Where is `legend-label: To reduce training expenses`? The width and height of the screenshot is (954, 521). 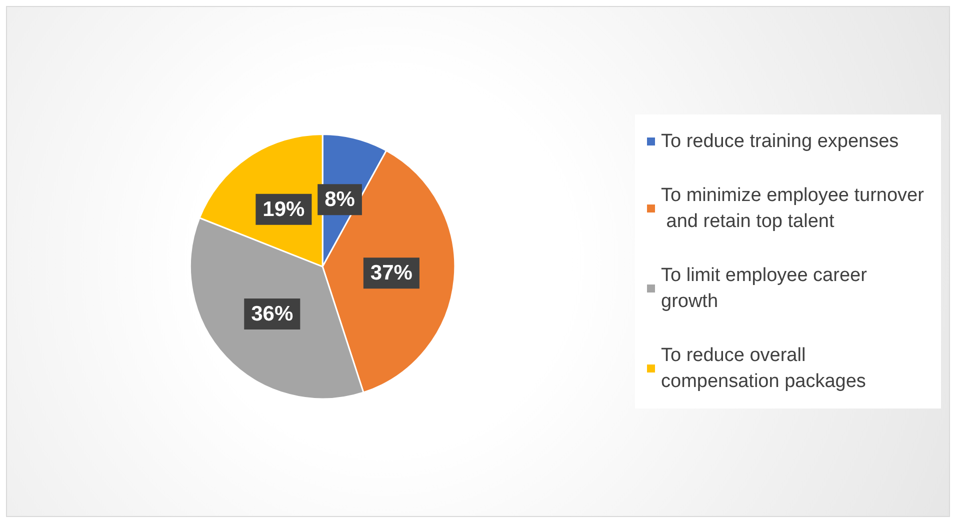 legend-label: To reduce training expenses is located at coordinates (780, 141).